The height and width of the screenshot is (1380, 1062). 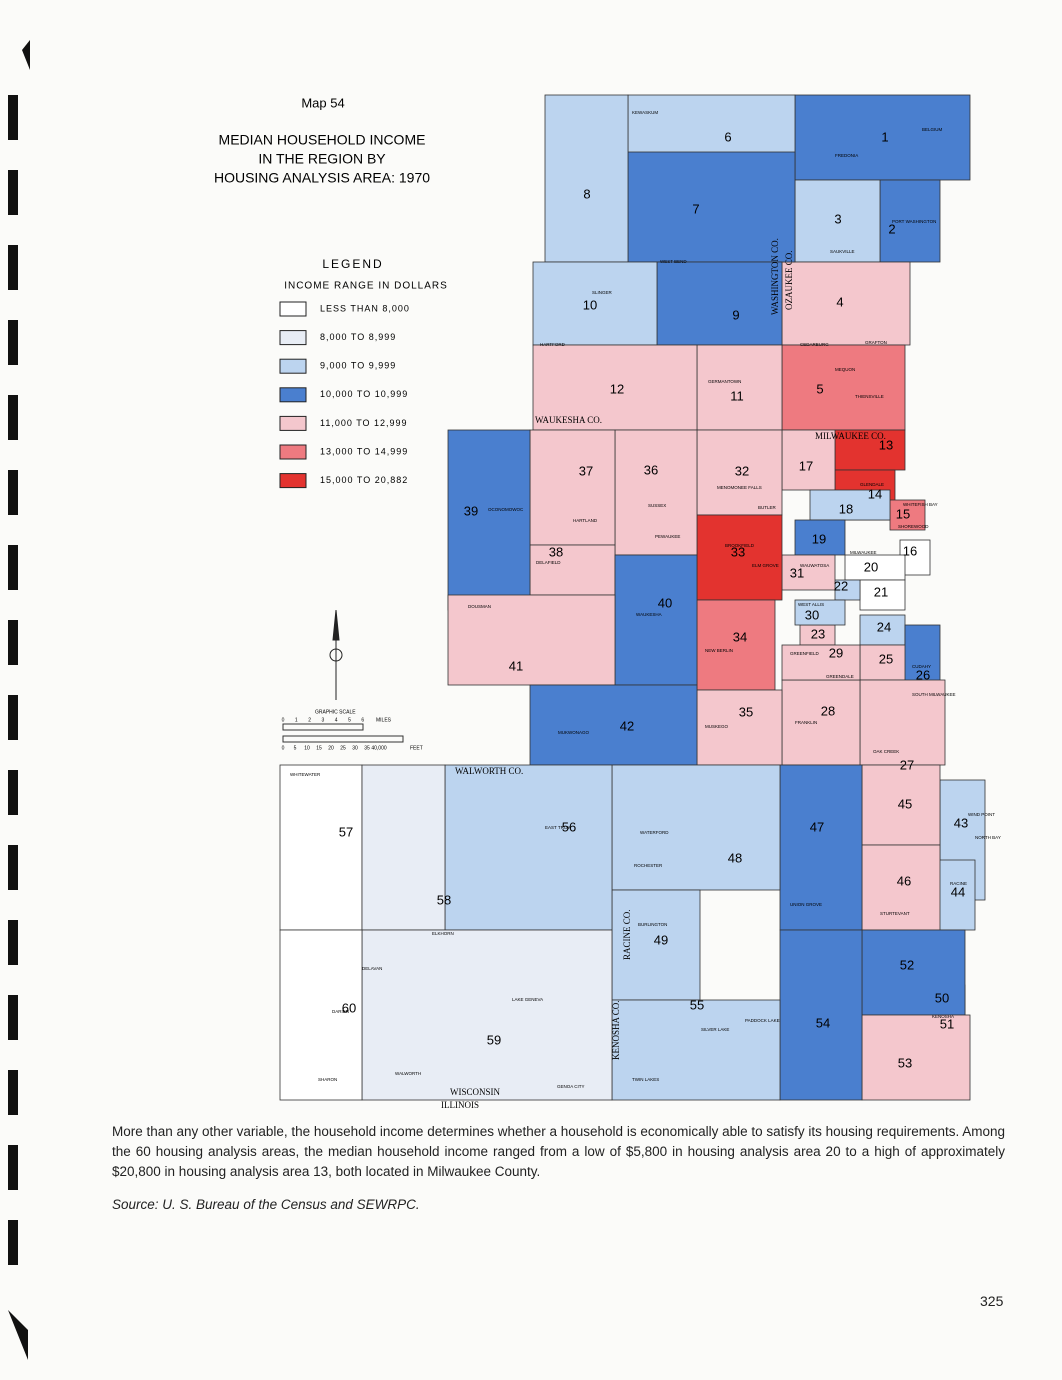 I want to click on county-label: ILLINOIS, so click(x=460, y=1105).